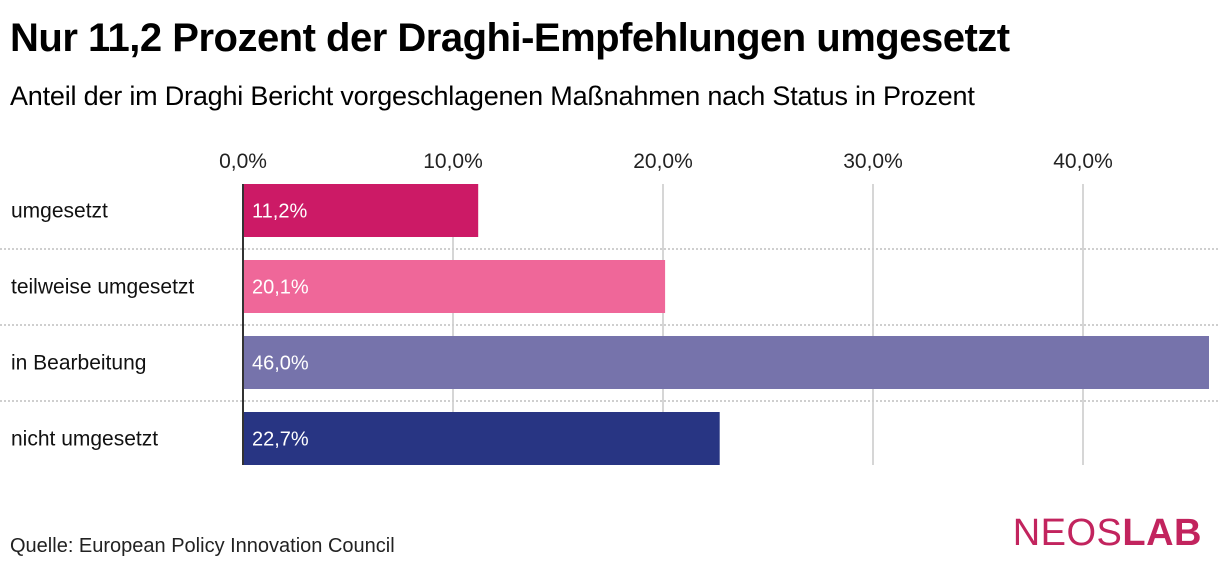  I want to click on logo-text-neos: NEOS, so click(1067, 533).